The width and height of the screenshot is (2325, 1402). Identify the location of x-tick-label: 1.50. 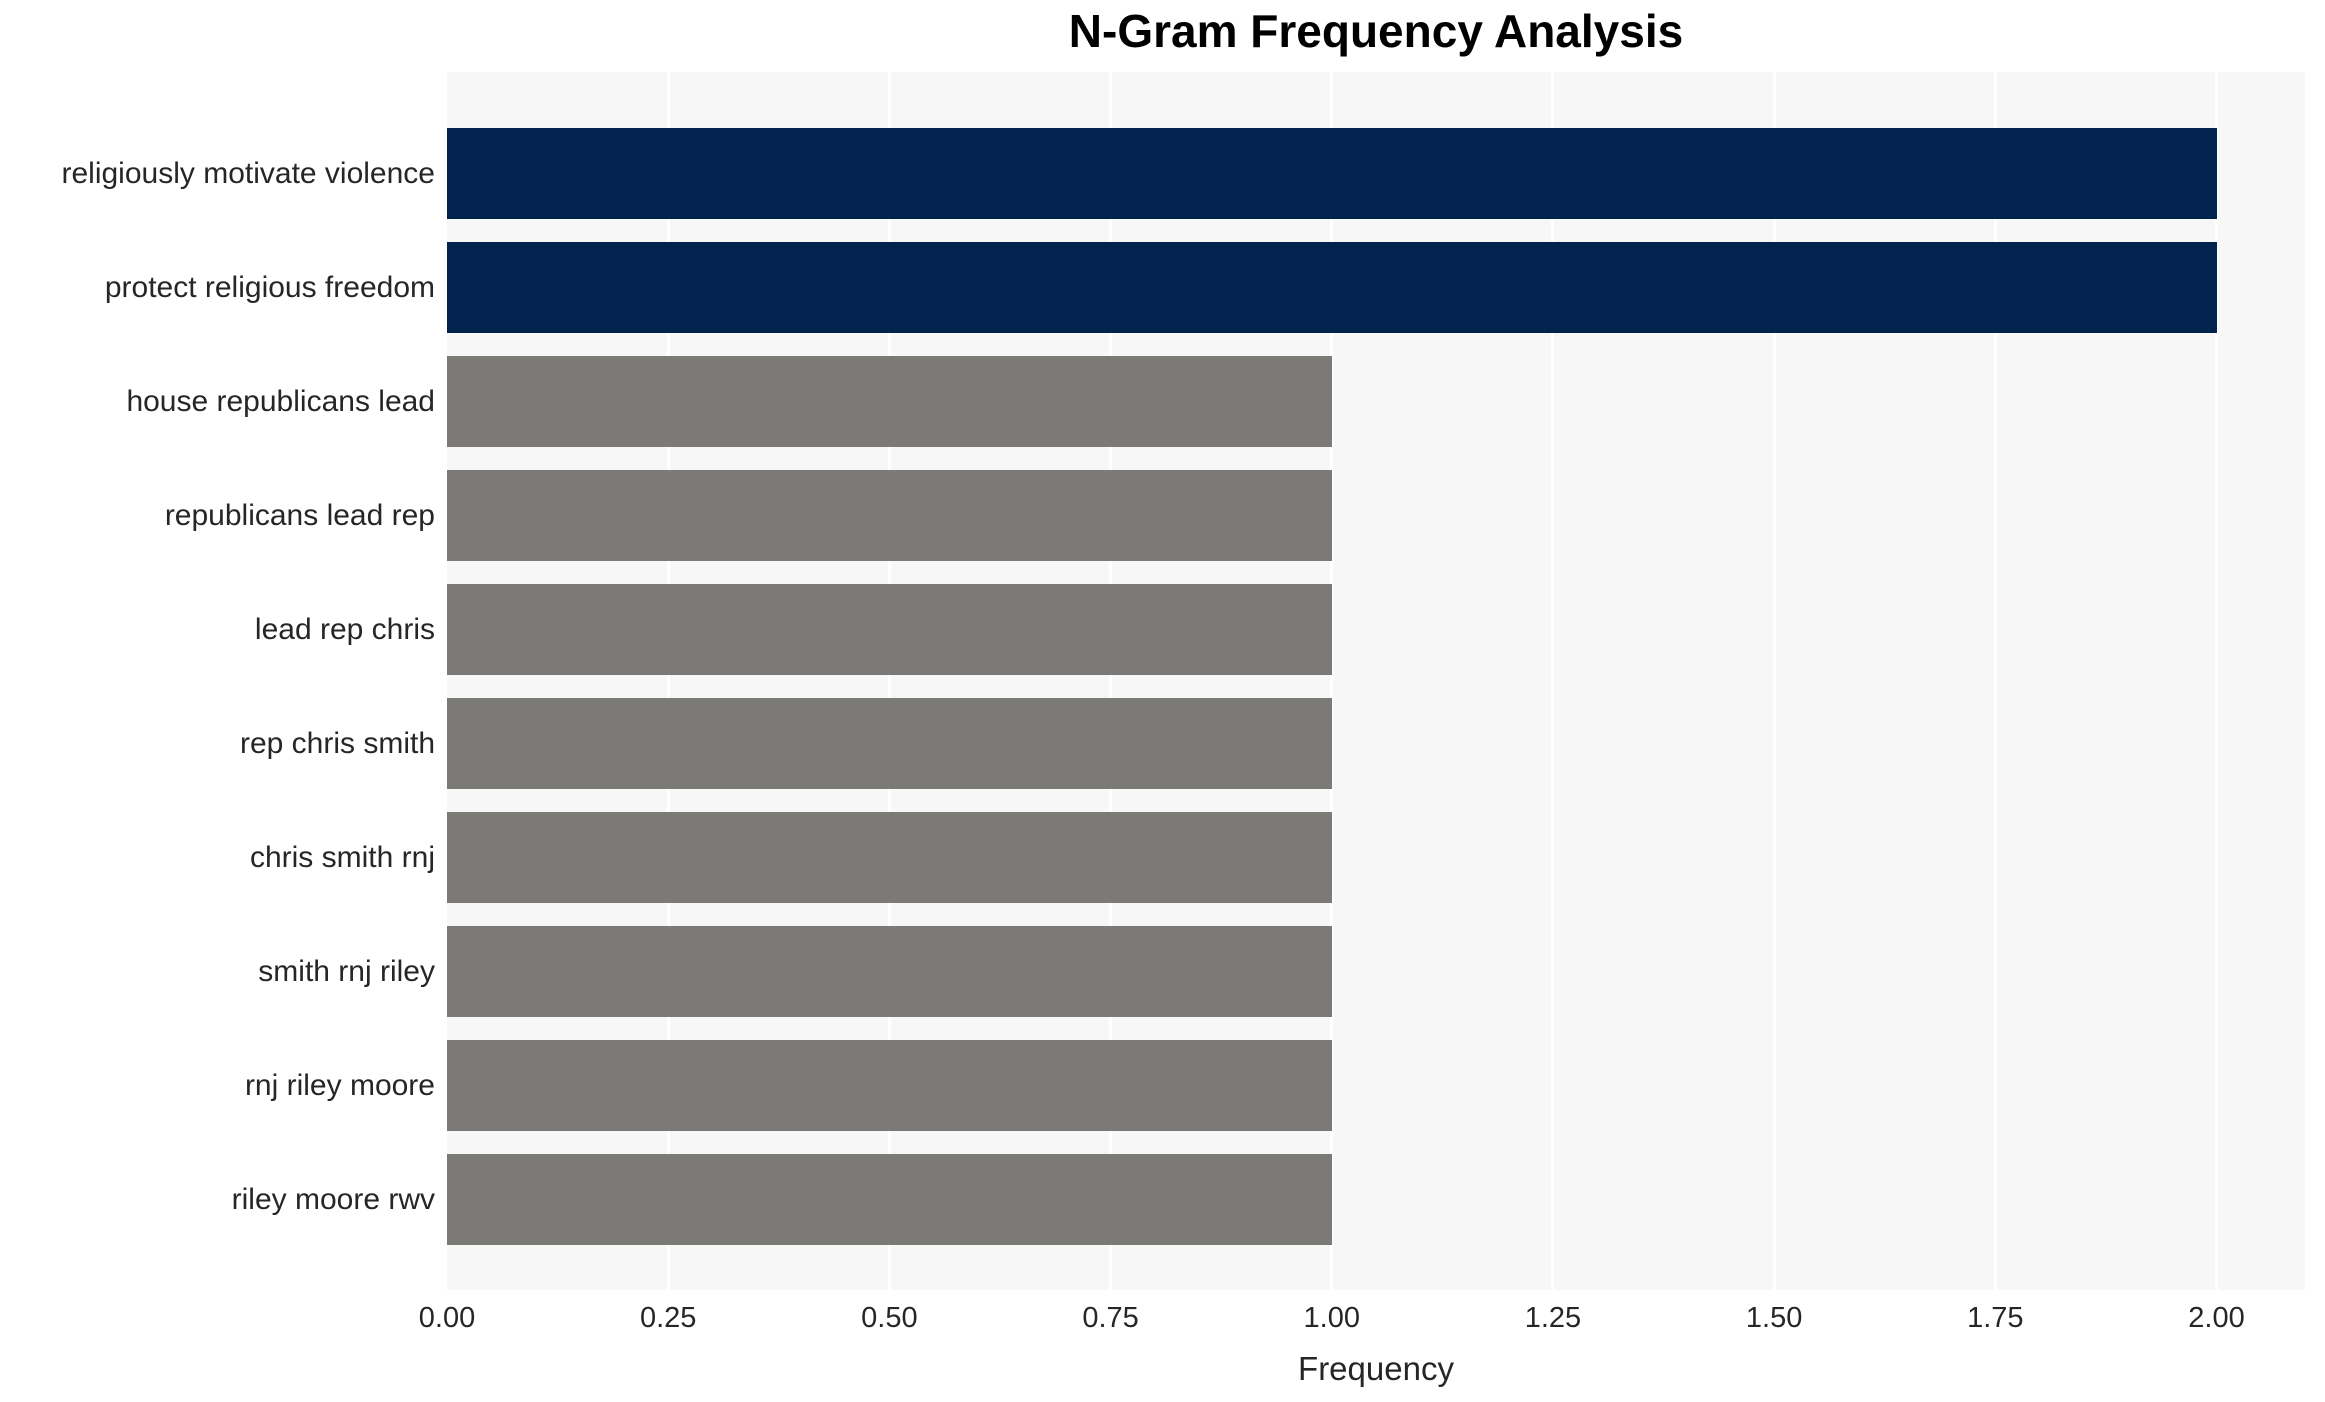
(1774, 1318).